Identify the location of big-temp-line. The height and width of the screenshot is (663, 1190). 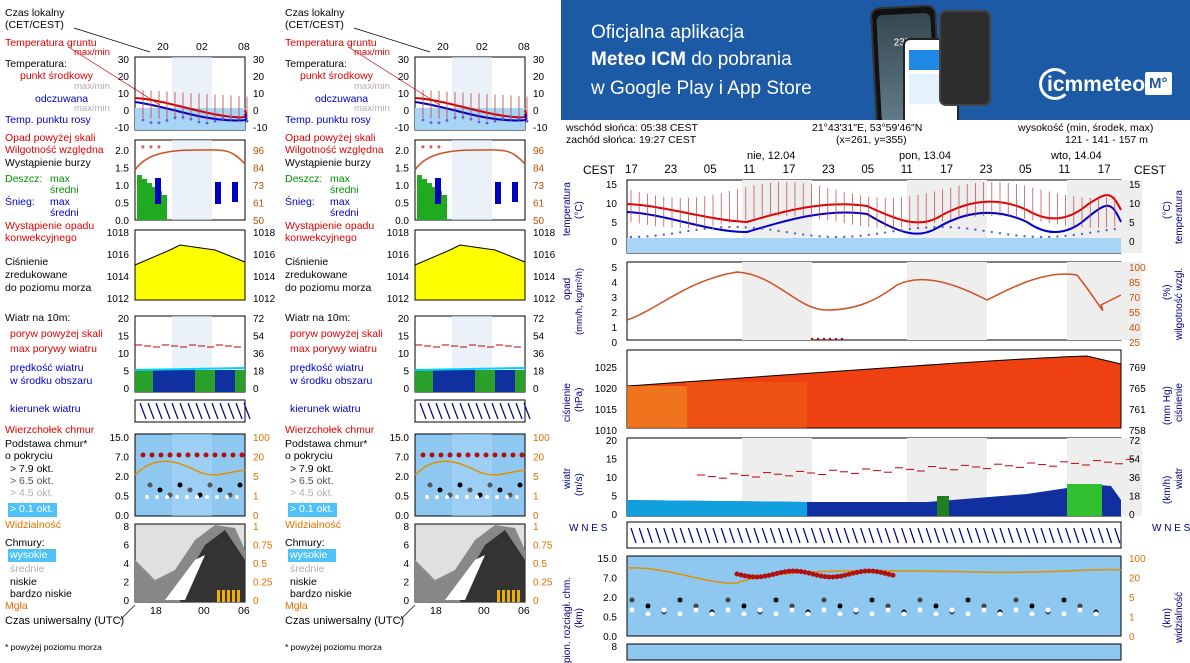
(874, 209).